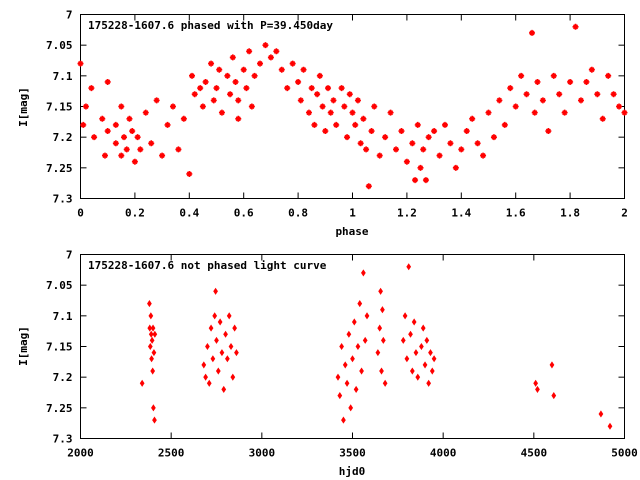 Image resolution: width=640 pixels, height=480 pixels. I want to click on phased-x-tick-label: 2, so click(624, 213).